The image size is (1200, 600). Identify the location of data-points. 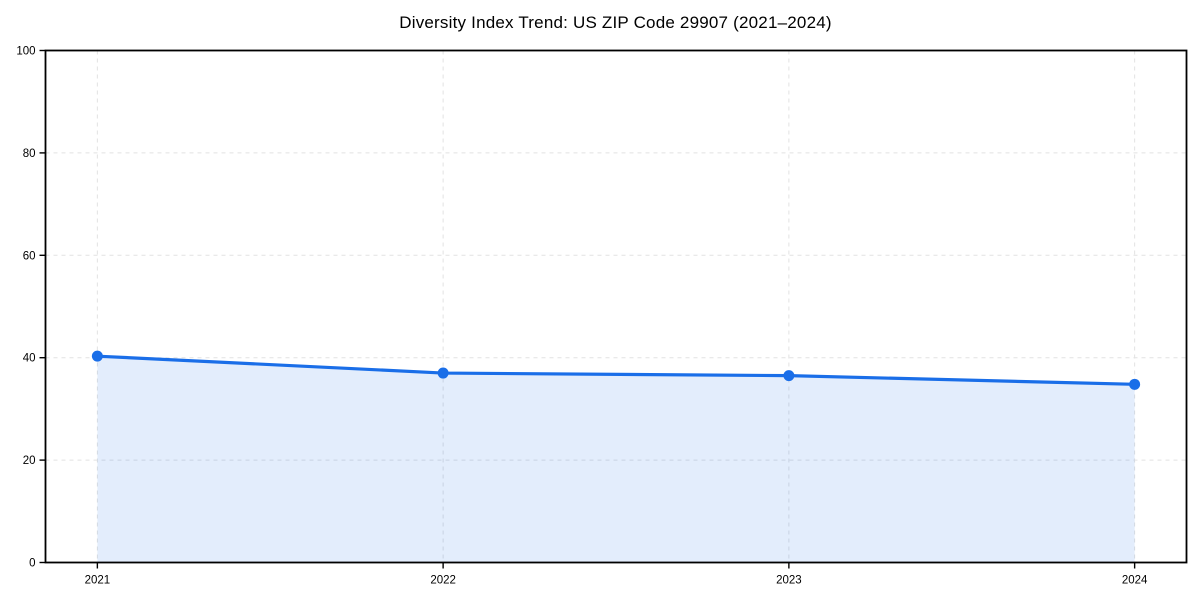
(616, 370).